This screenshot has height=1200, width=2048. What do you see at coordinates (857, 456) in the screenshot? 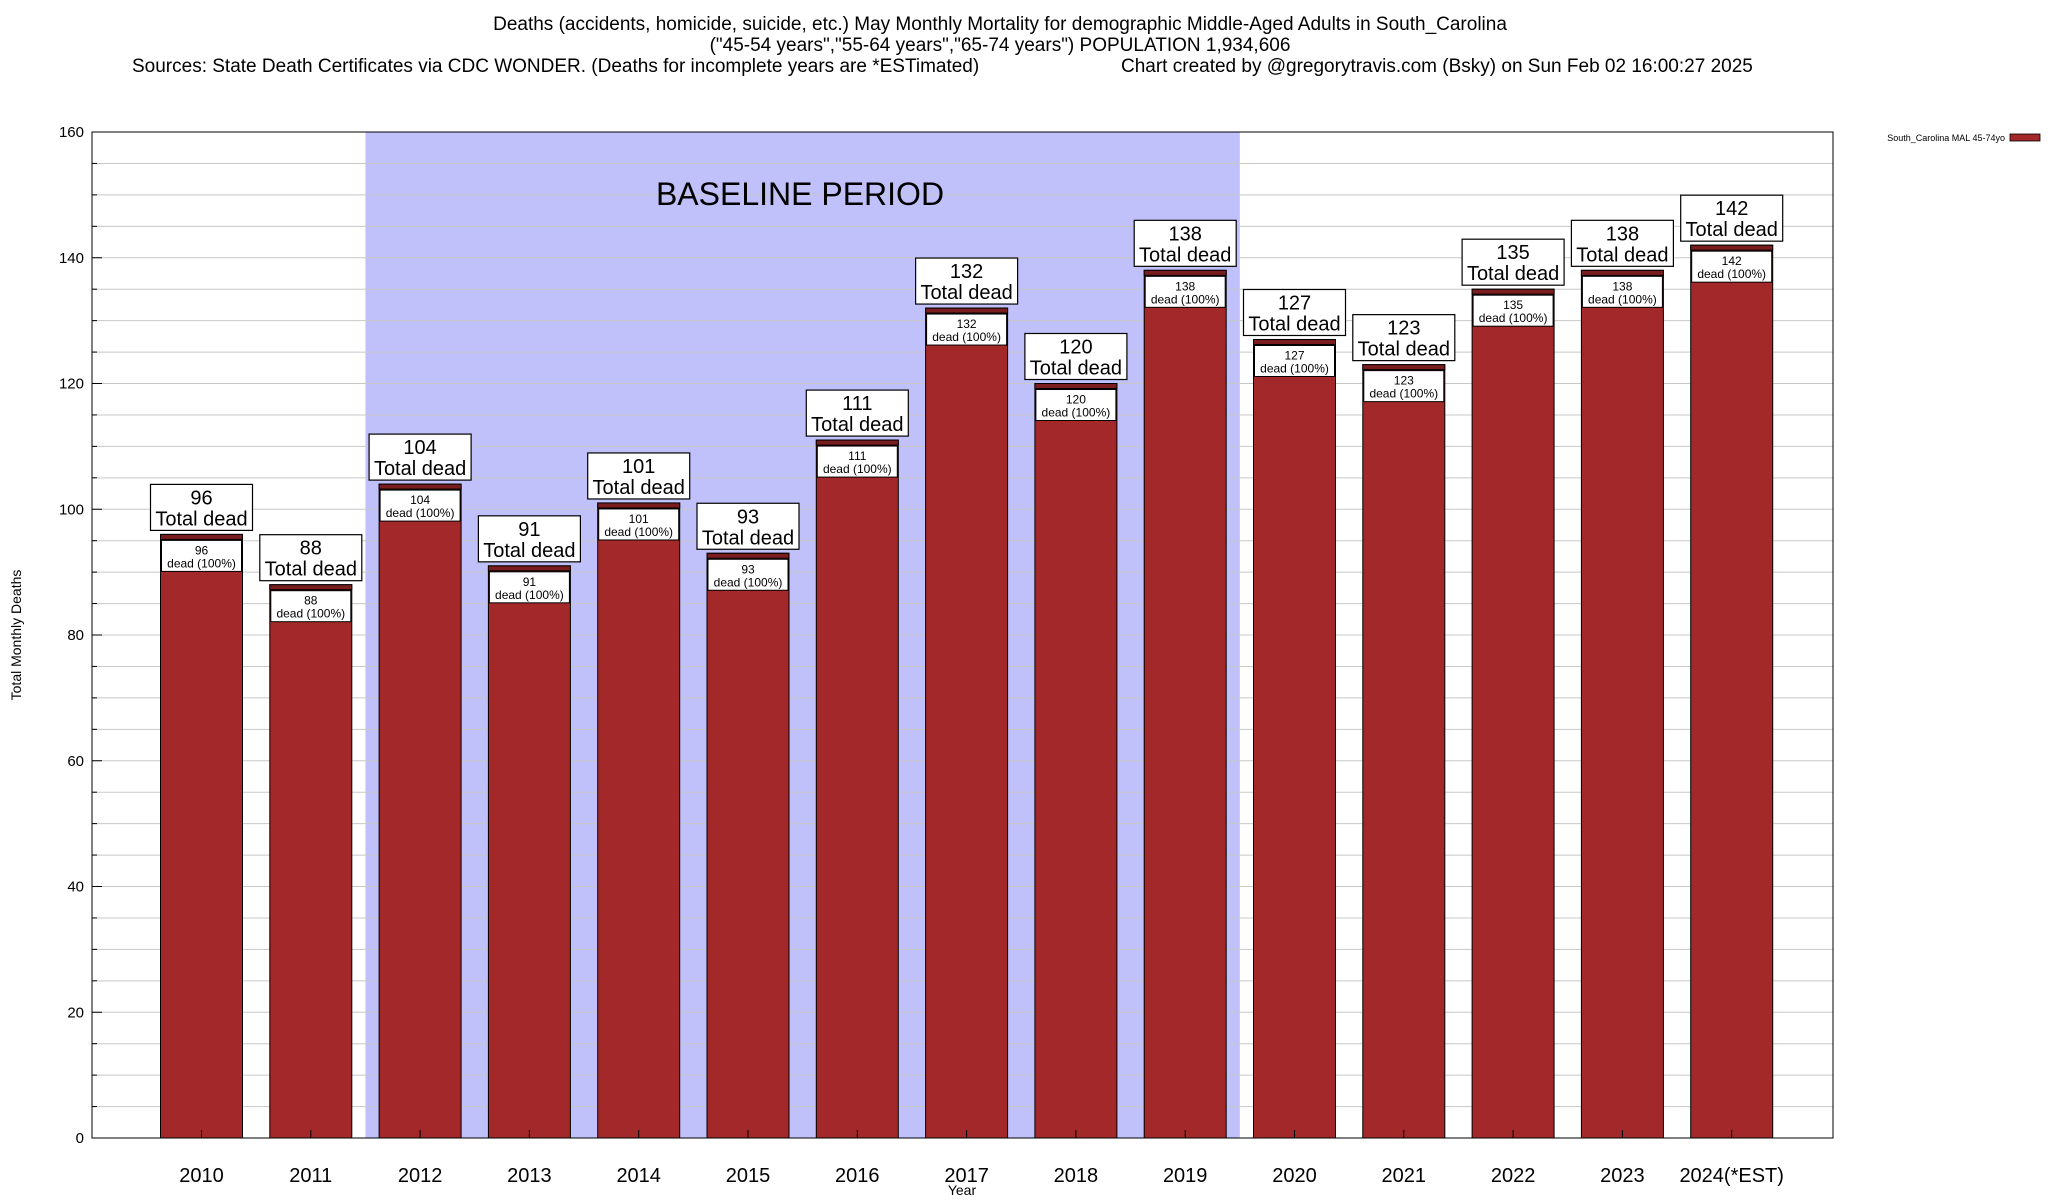
I see `bar-inner-value-label: 111` at bounding box center [857, 456].